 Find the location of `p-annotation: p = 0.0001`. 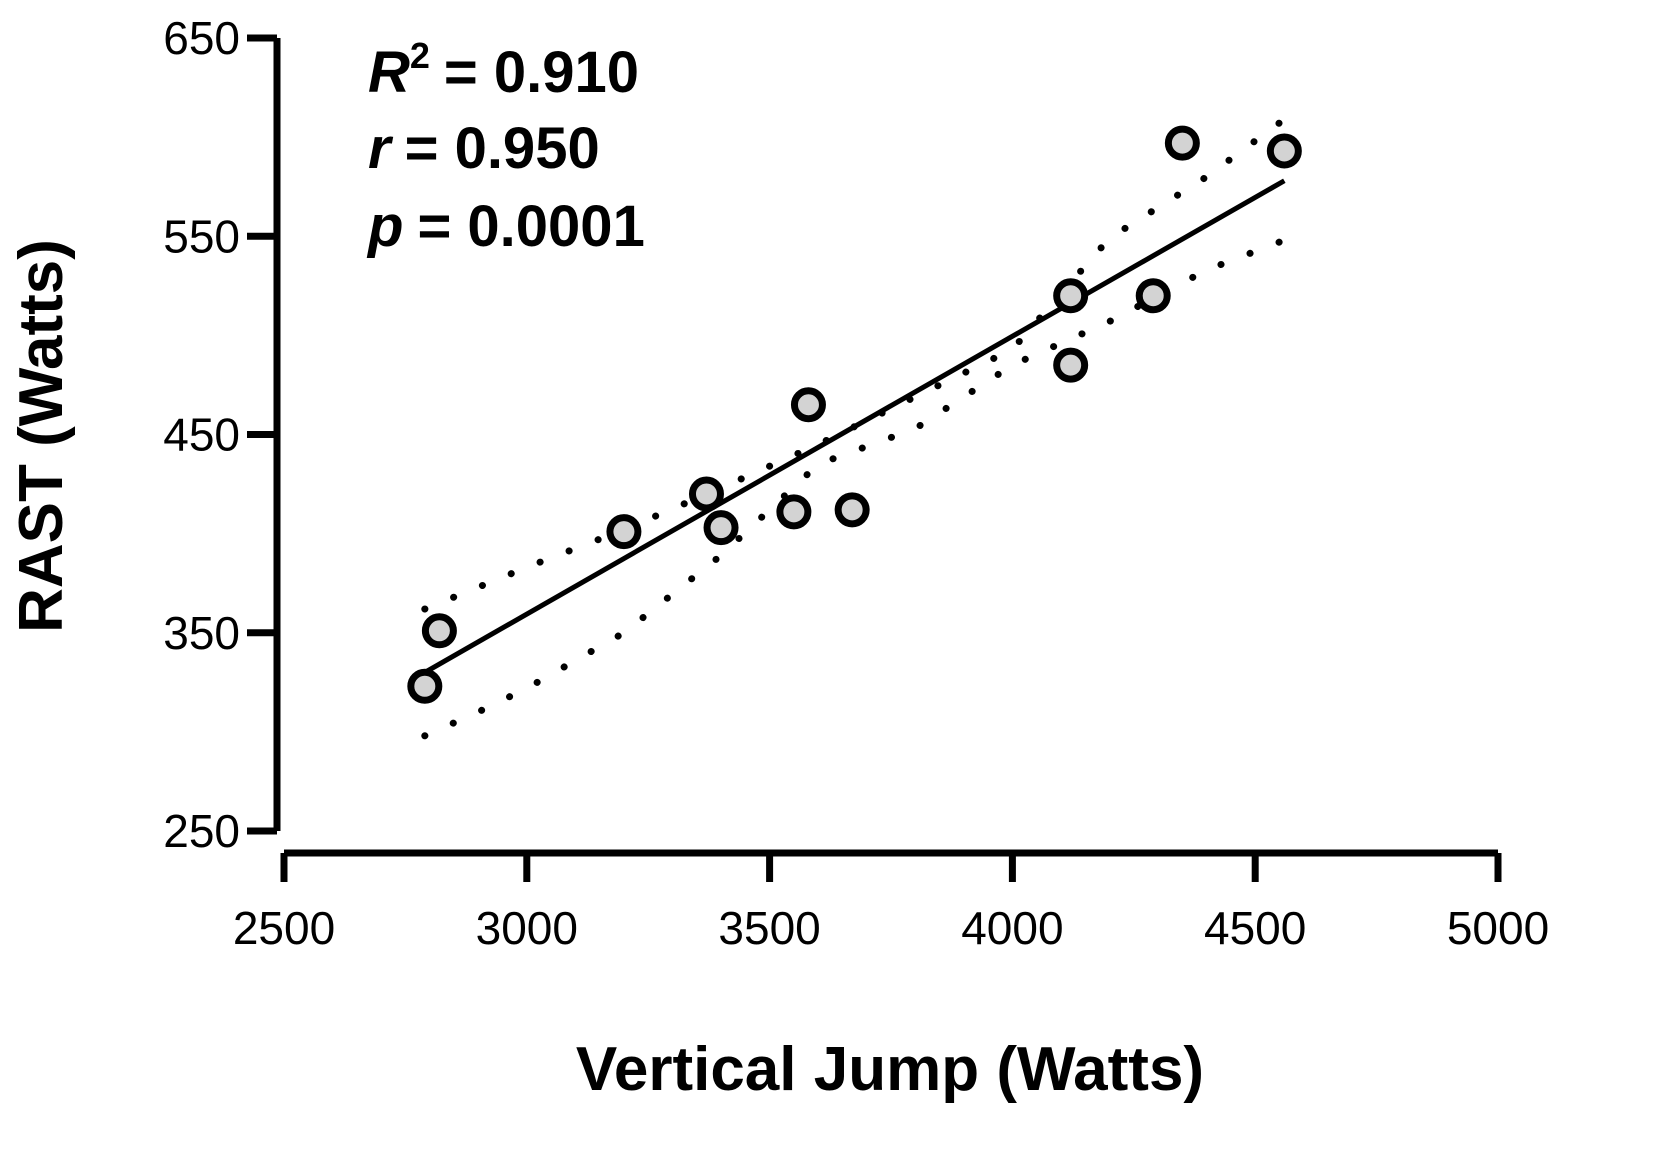

p-annotation: p = 0.0001 is located at coordinates (505, 226).